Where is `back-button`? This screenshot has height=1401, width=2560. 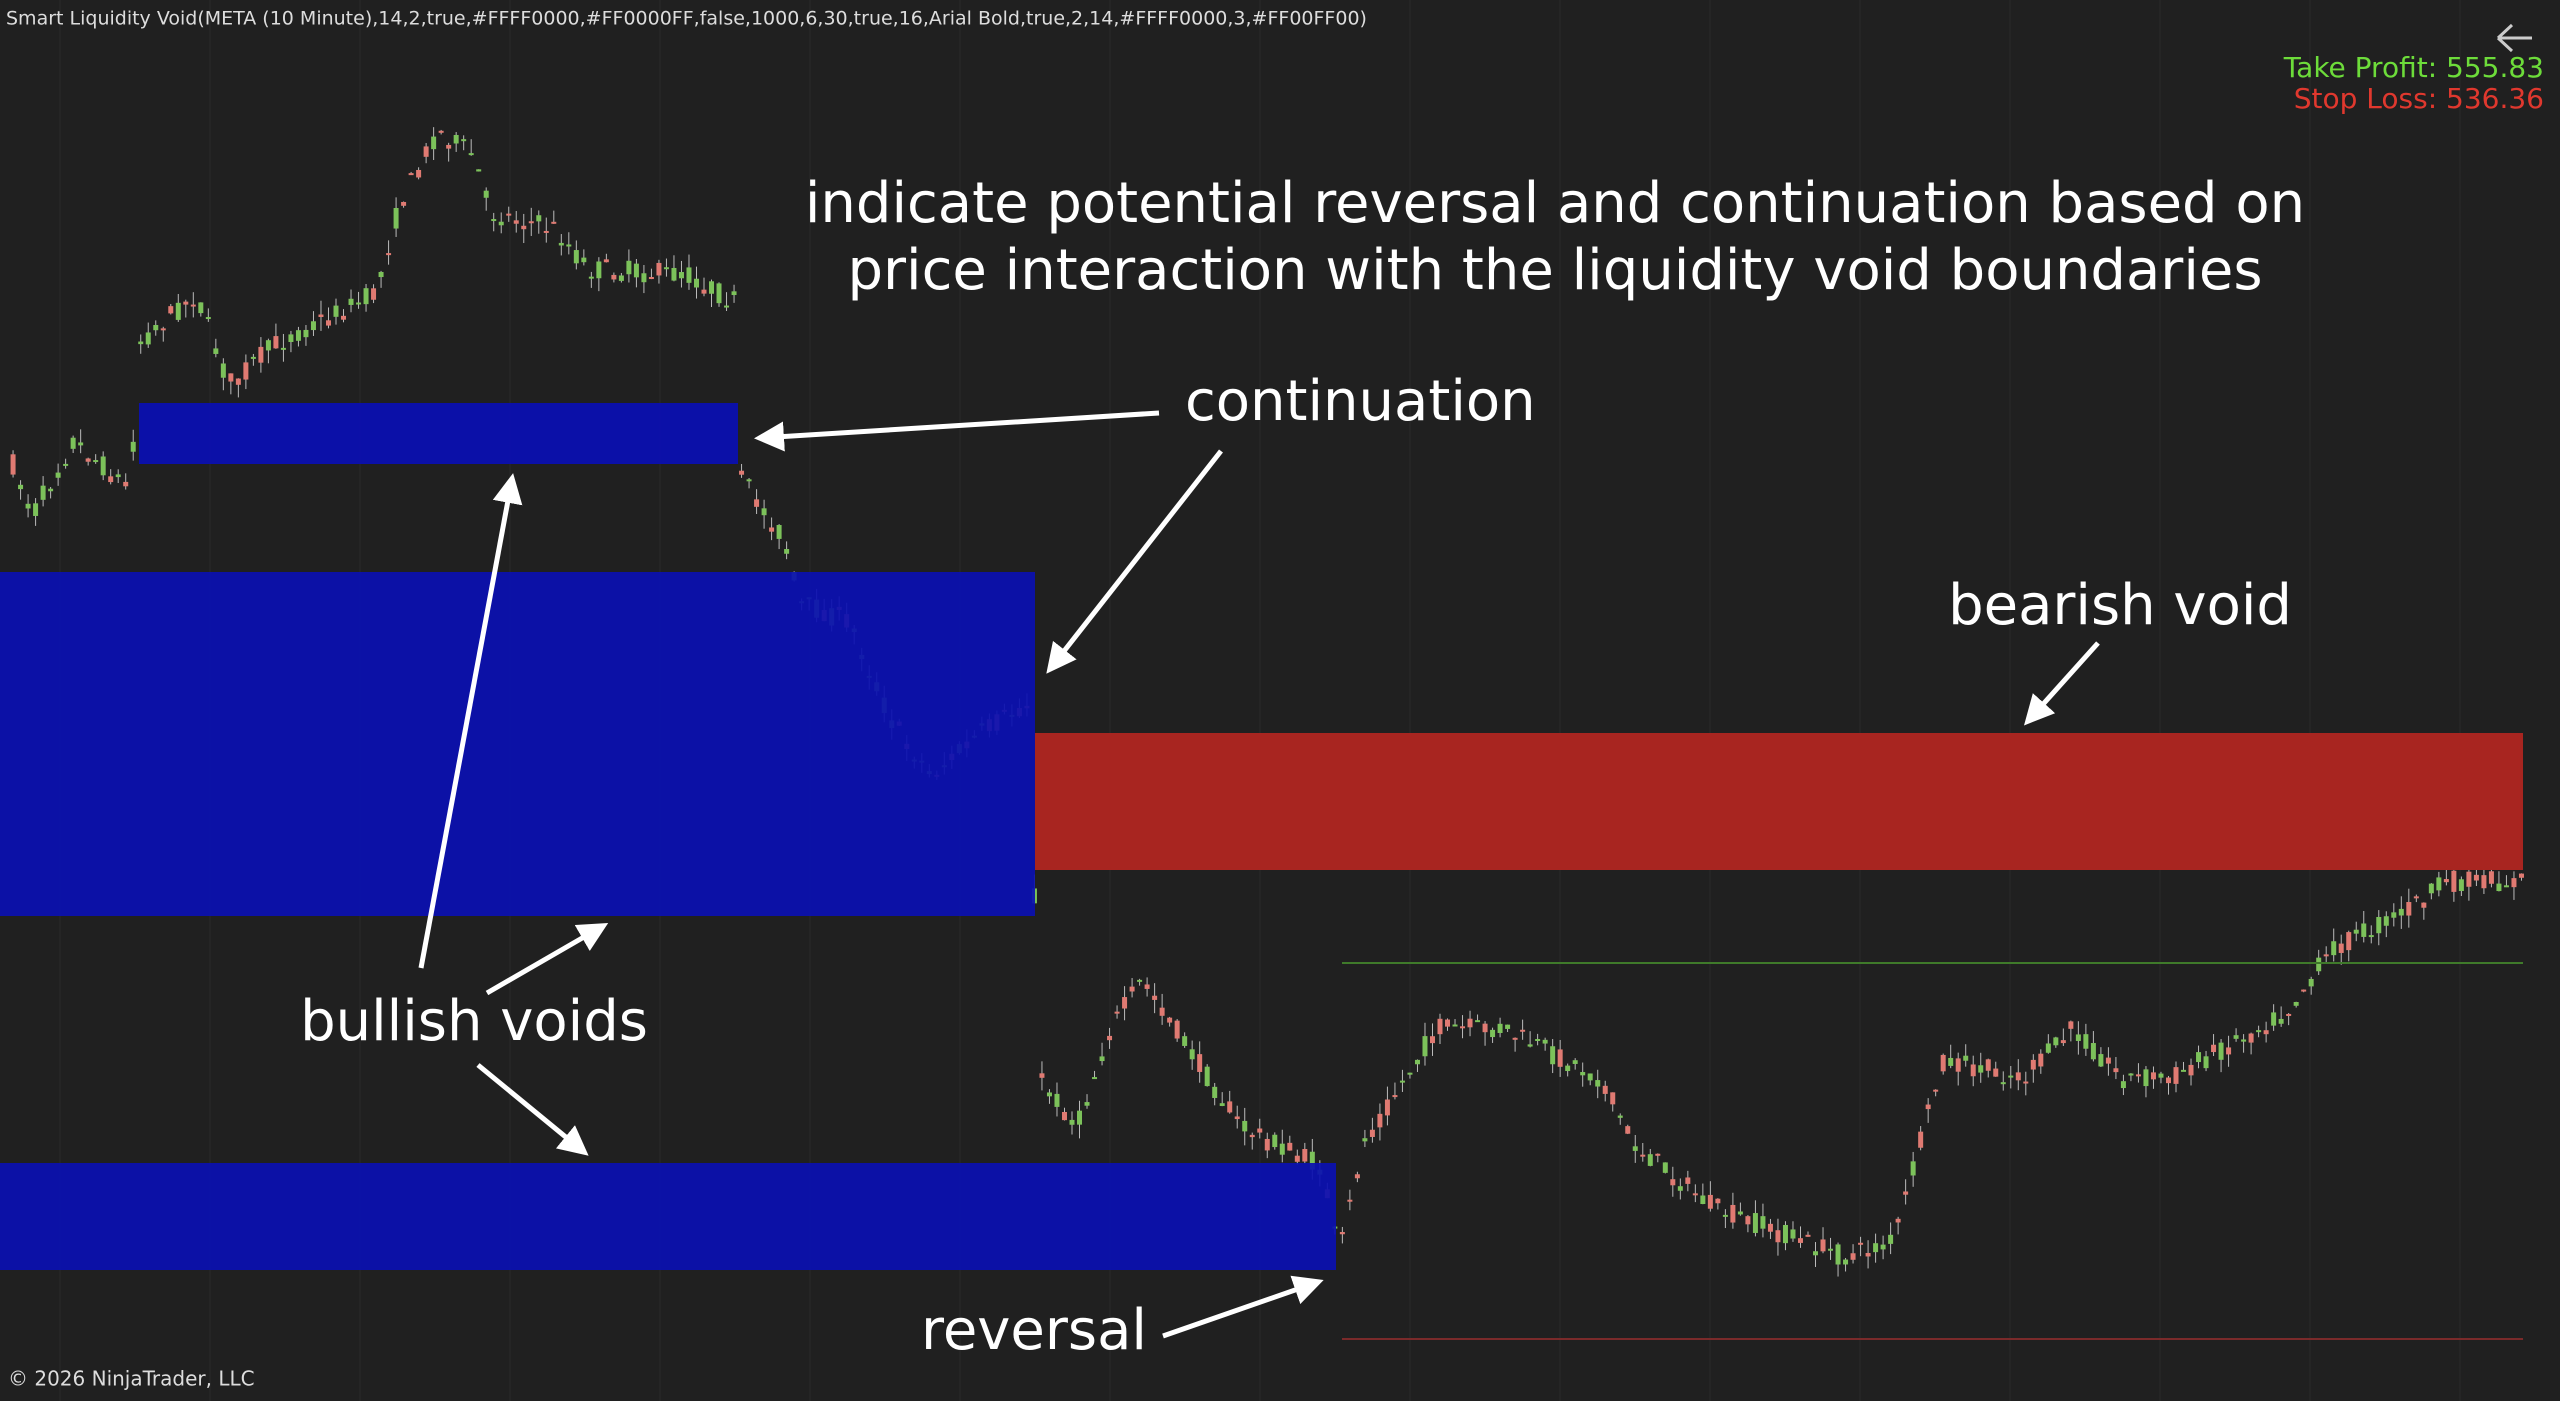
back-button is located at coordinates (2514, 38).